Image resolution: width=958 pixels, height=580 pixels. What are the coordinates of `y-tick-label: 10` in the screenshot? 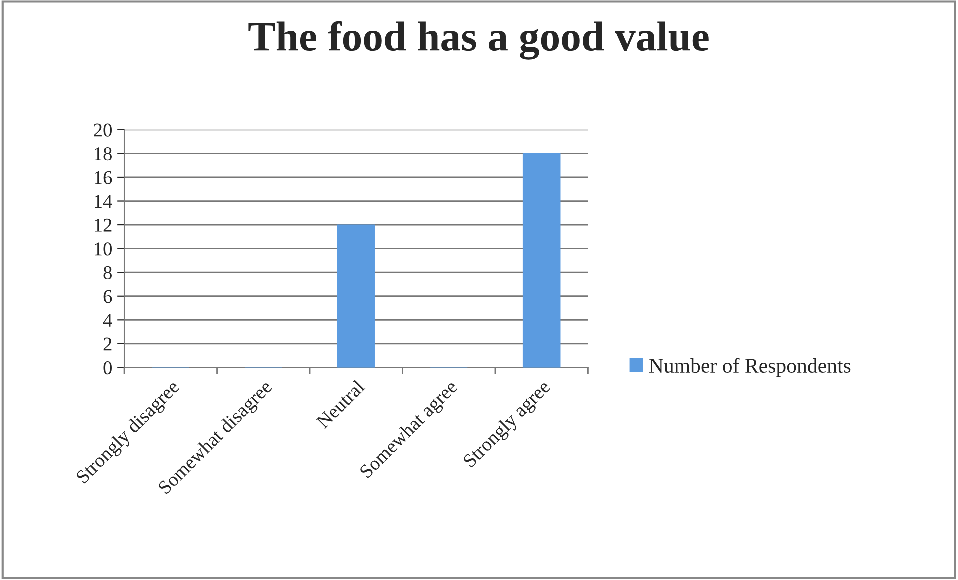 It's located at (103, 249).